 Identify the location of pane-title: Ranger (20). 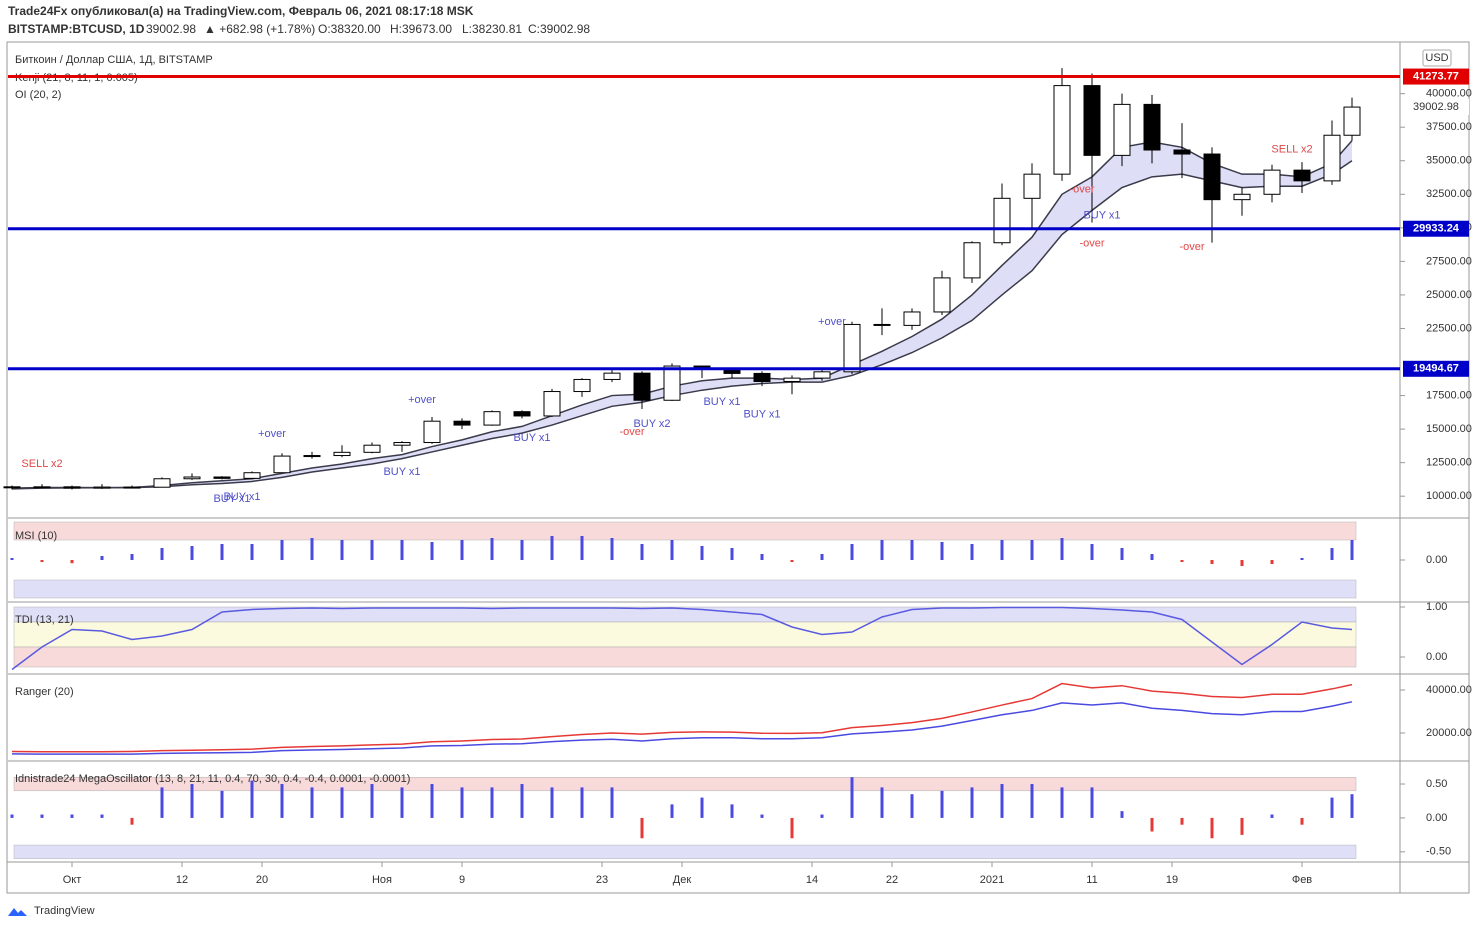
(44, 692).